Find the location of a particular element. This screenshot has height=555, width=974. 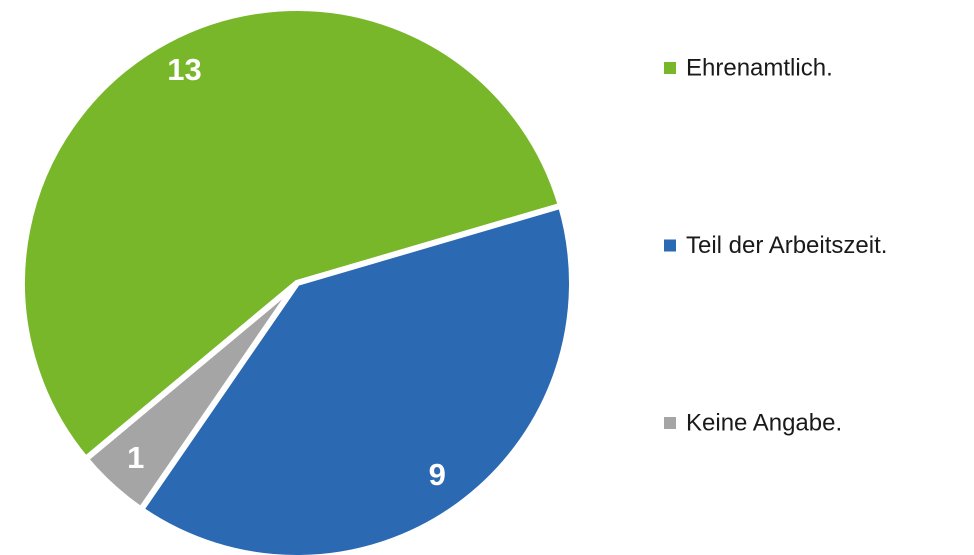

legend-label: Ehrenamtlich. is located at coordinates (759, 67).